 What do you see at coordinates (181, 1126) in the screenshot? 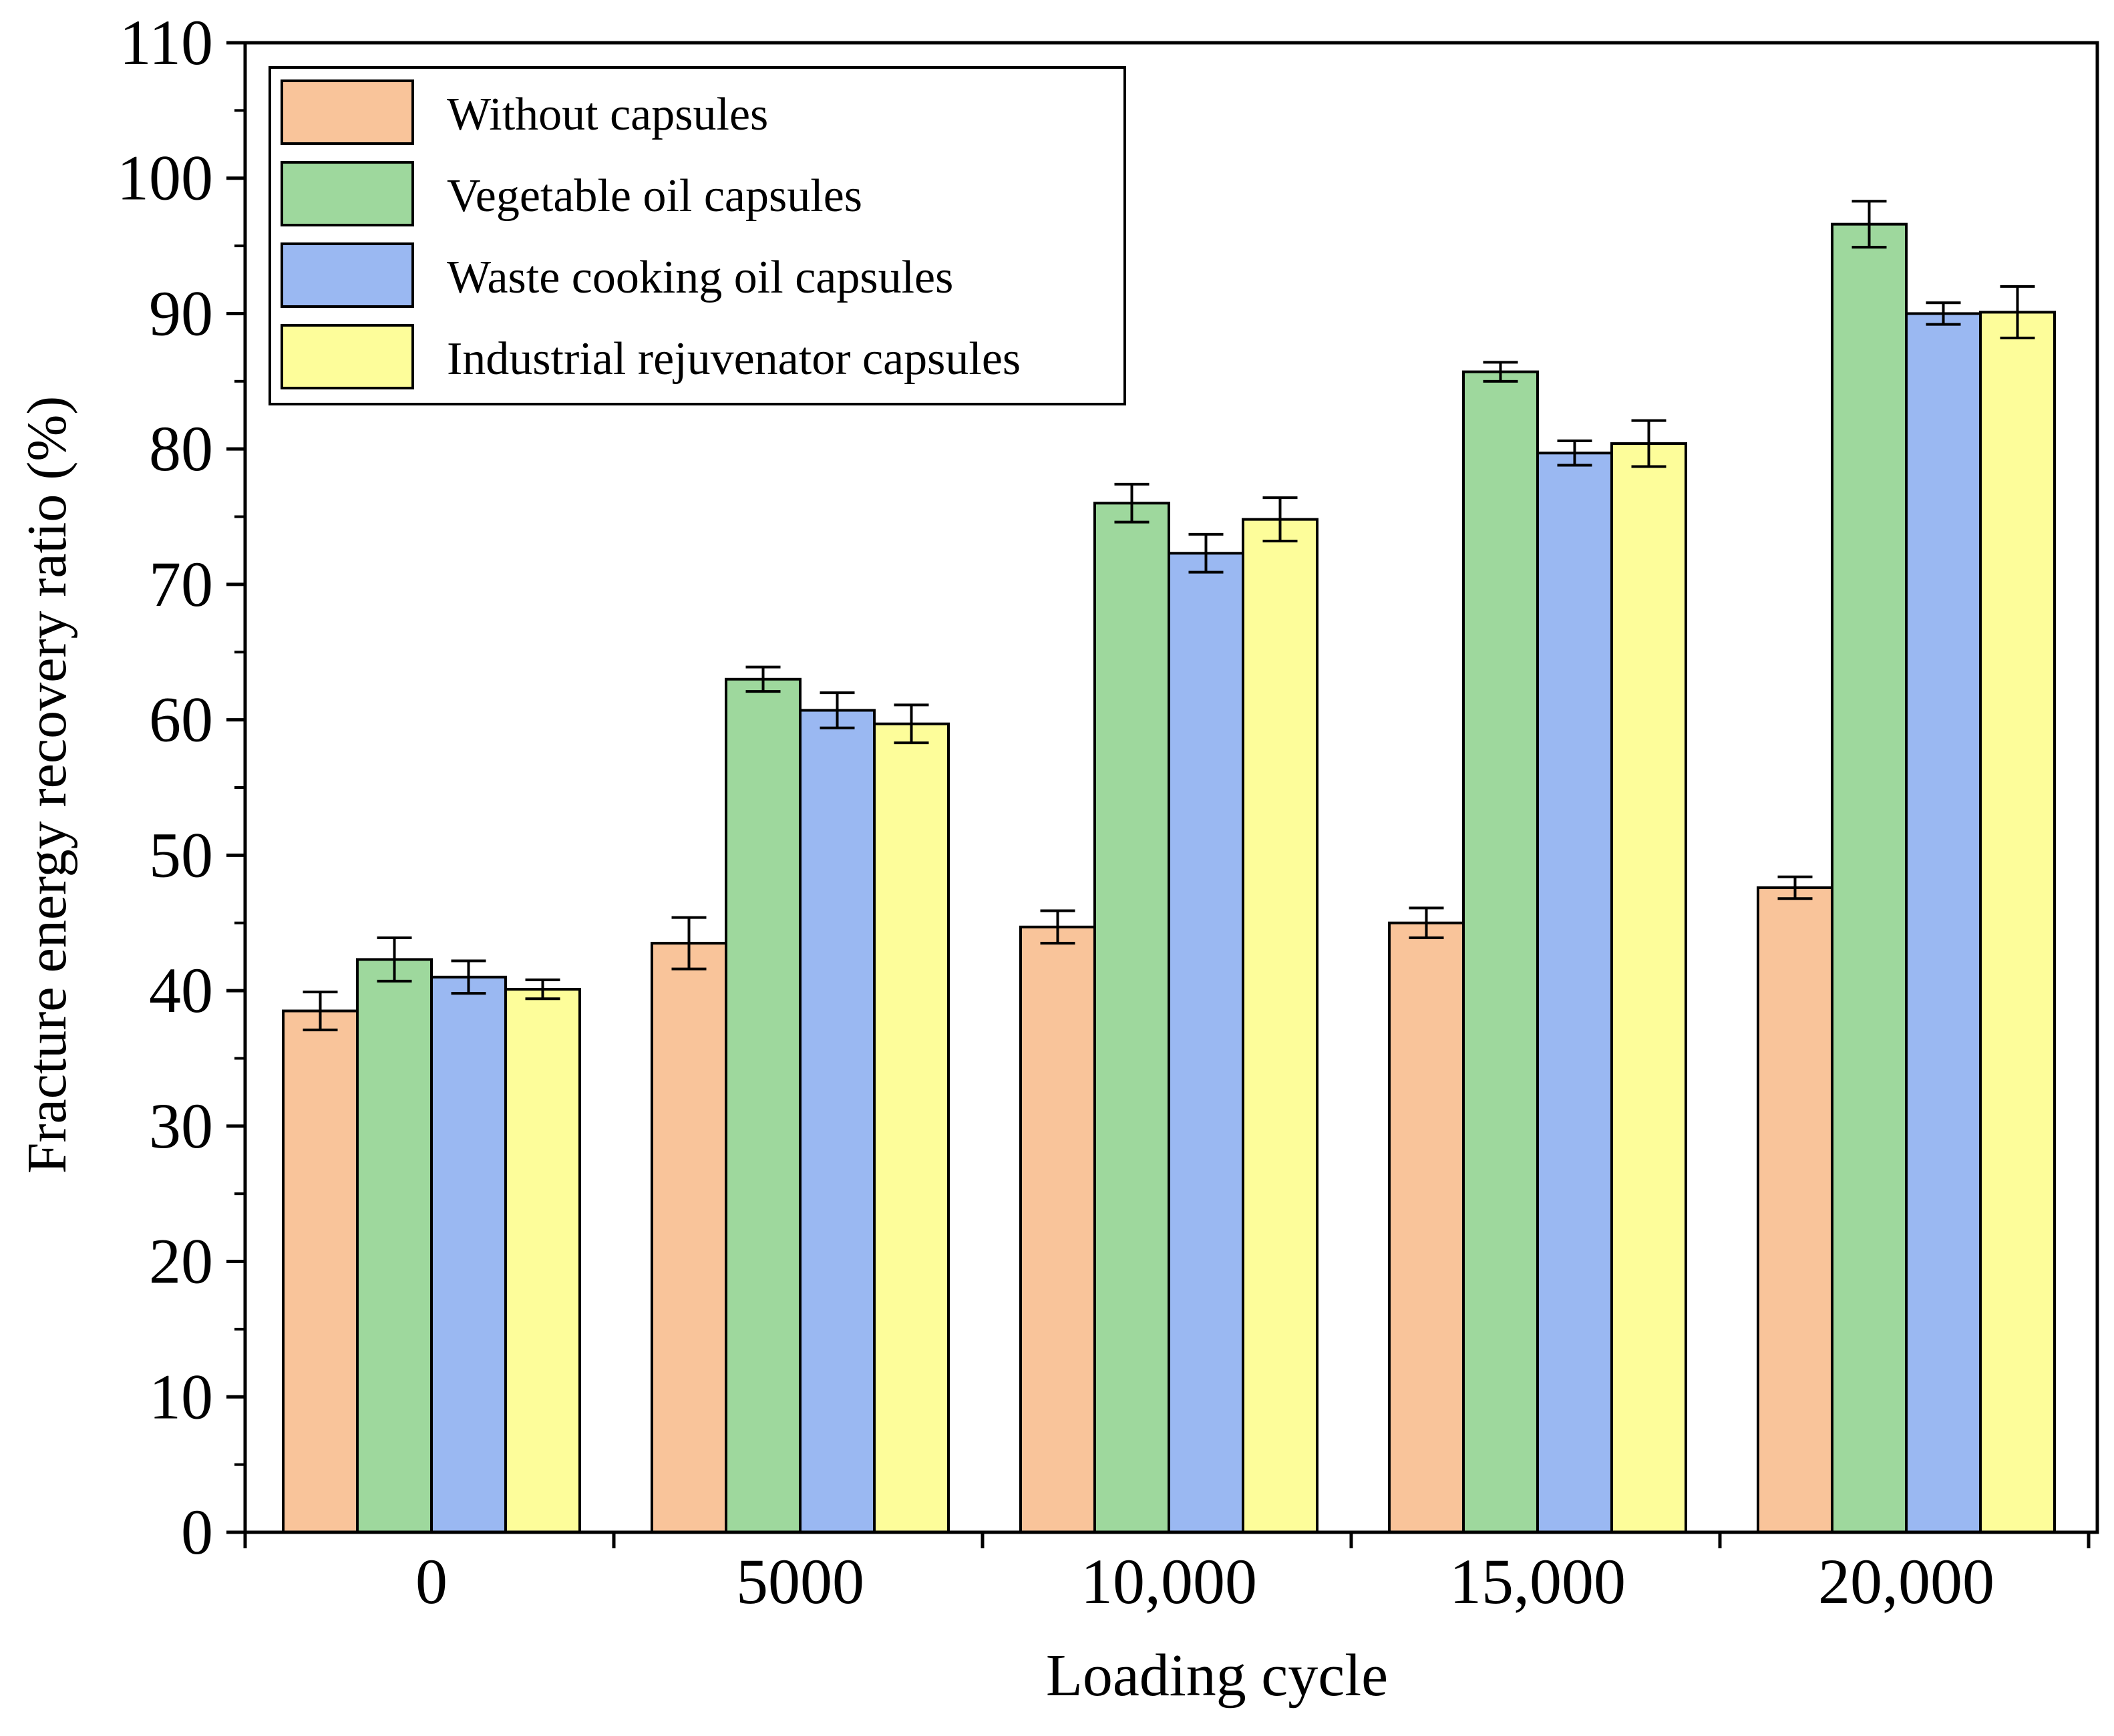
I see `y-tick-label: 30` at bounding box center [181, 1126].